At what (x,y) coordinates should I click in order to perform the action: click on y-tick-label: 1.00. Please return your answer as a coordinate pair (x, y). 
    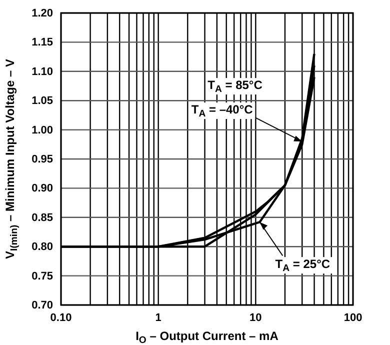
    Looking at the image, I should click on (42, 130).